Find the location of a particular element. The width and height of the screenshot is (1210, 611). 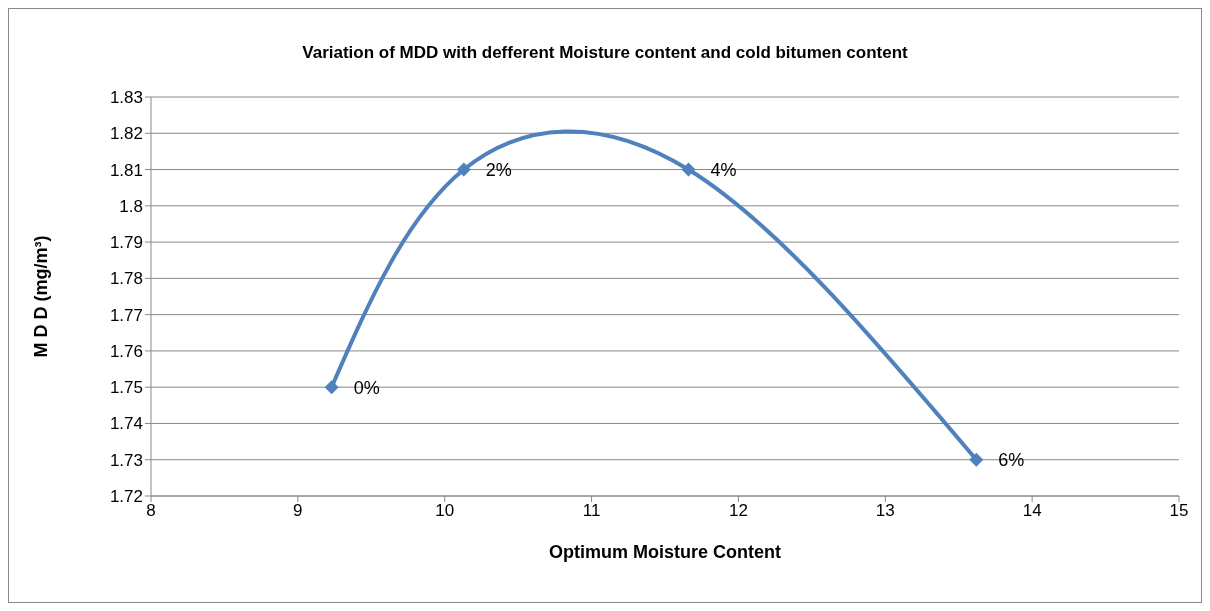

annotation: 0% is located at coordinates (366, 387).